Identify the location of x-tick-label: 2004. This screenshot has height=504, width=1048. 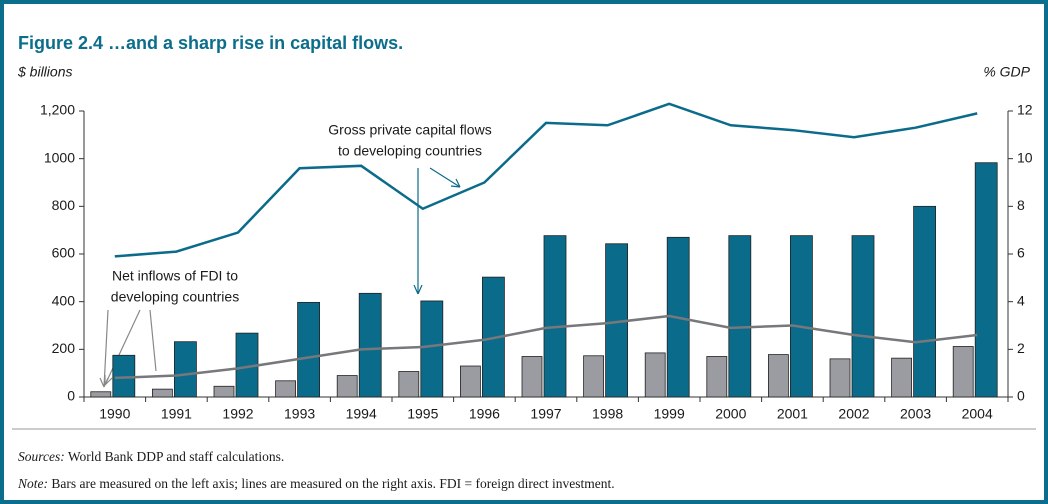
(977, 414).